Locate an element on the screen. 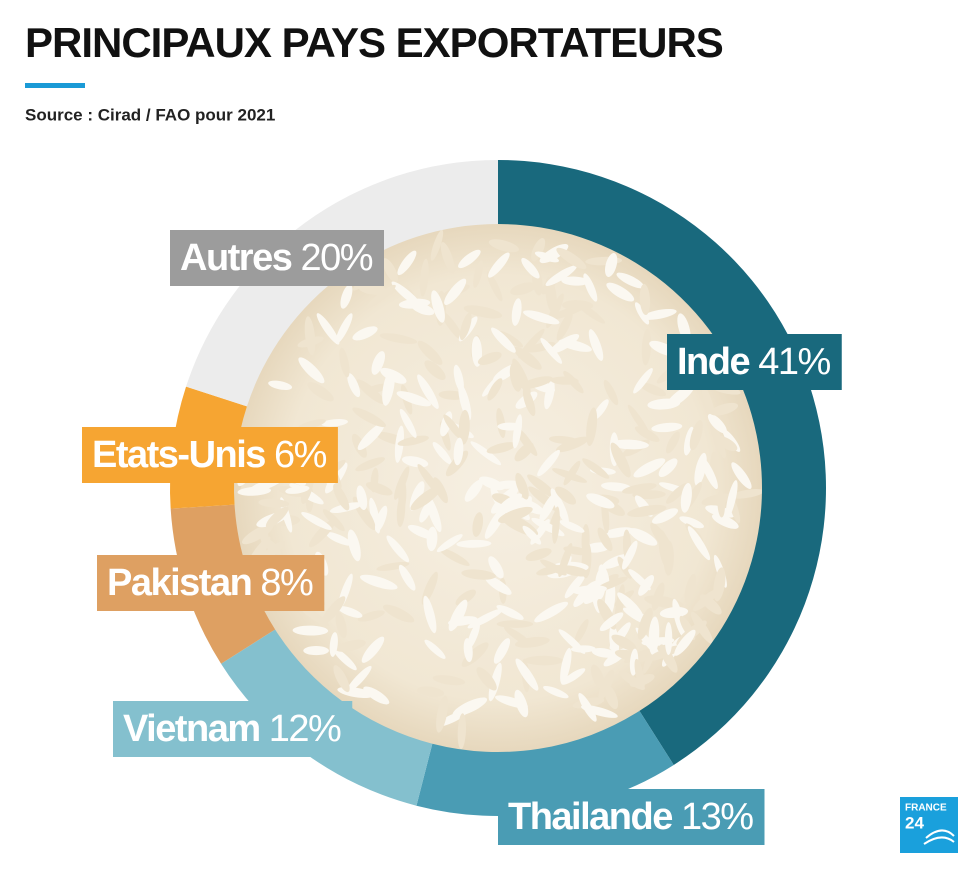 Image resolution: width=980 pixels, height=876 pixels. title-accent is located at coordinates (55, 85).